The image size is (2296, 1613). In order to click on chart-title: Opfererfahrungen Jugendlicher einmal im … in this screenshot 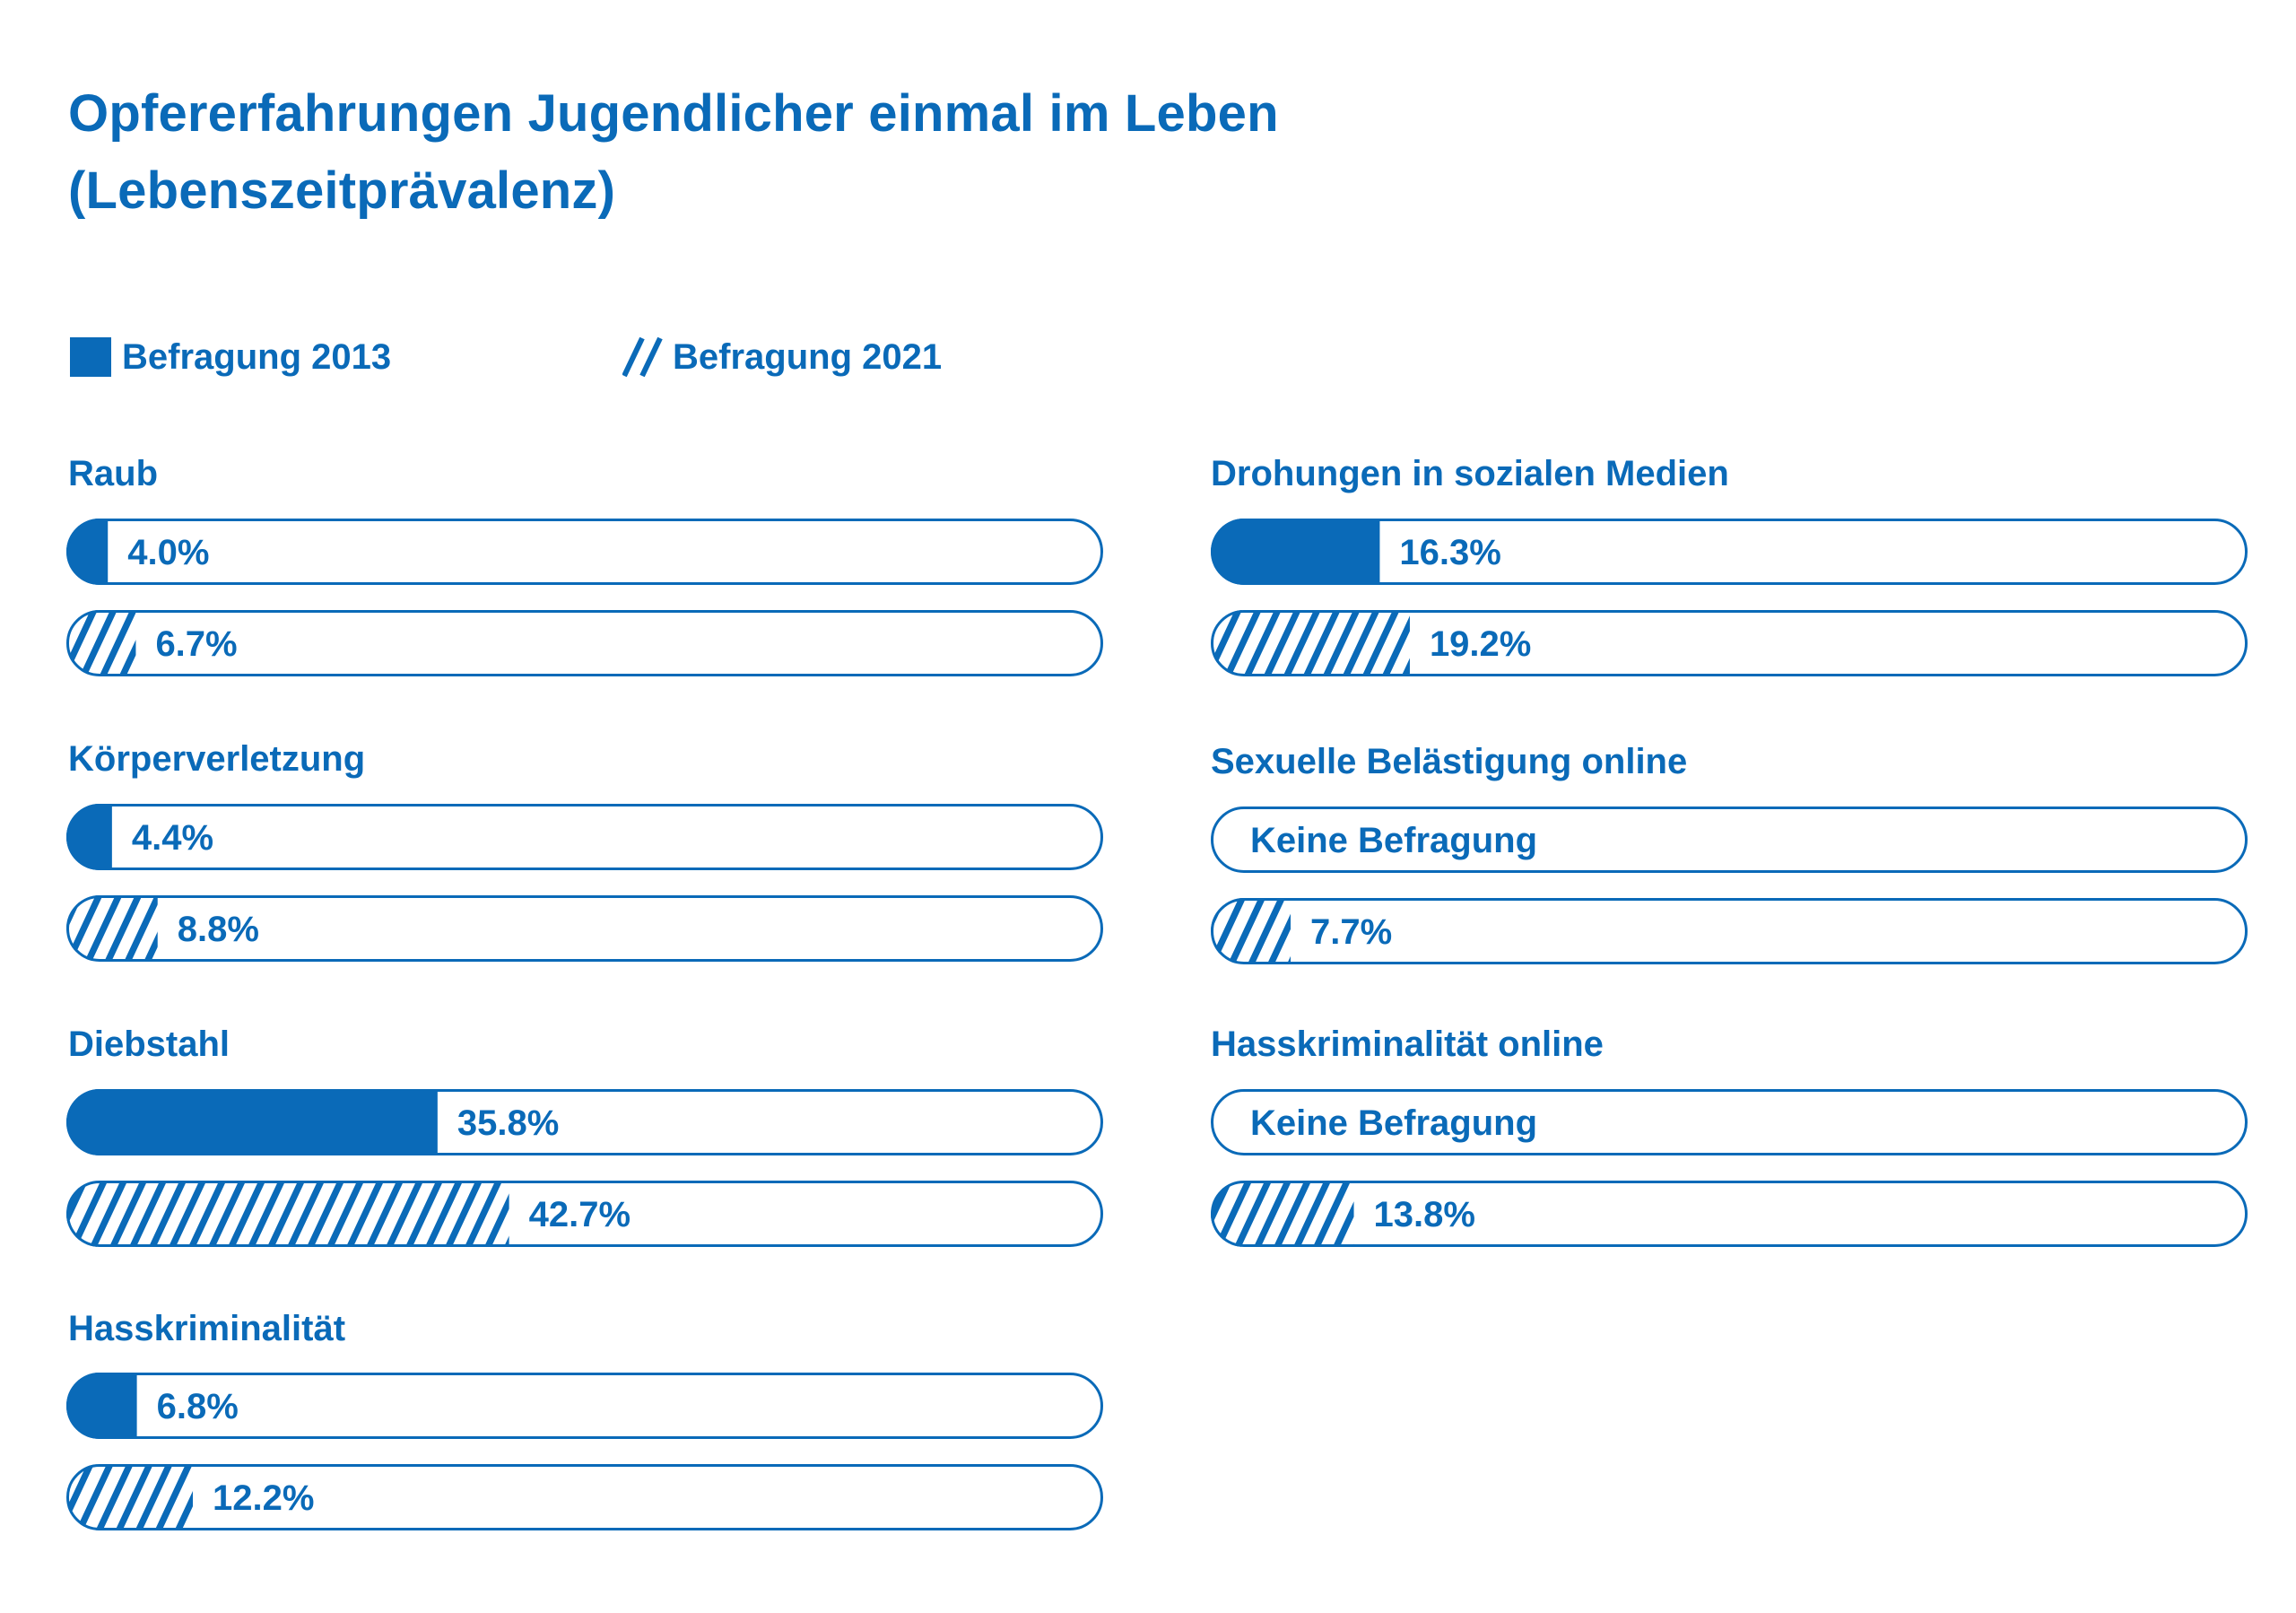, I will do `click(673, 152)`.